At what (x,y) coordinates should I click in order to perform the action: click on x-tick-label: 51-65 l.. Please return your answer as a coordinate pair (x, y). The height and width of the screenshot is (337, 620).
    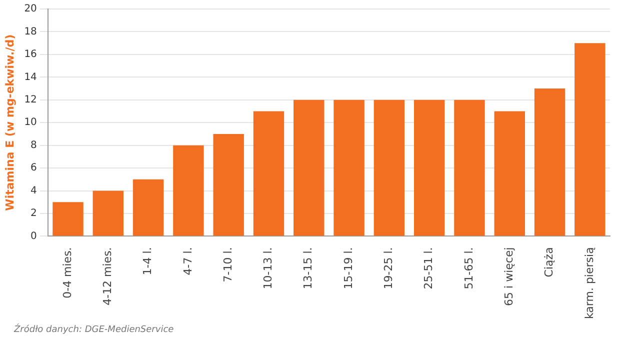
    Looking at the image, I should click on (469, 268).